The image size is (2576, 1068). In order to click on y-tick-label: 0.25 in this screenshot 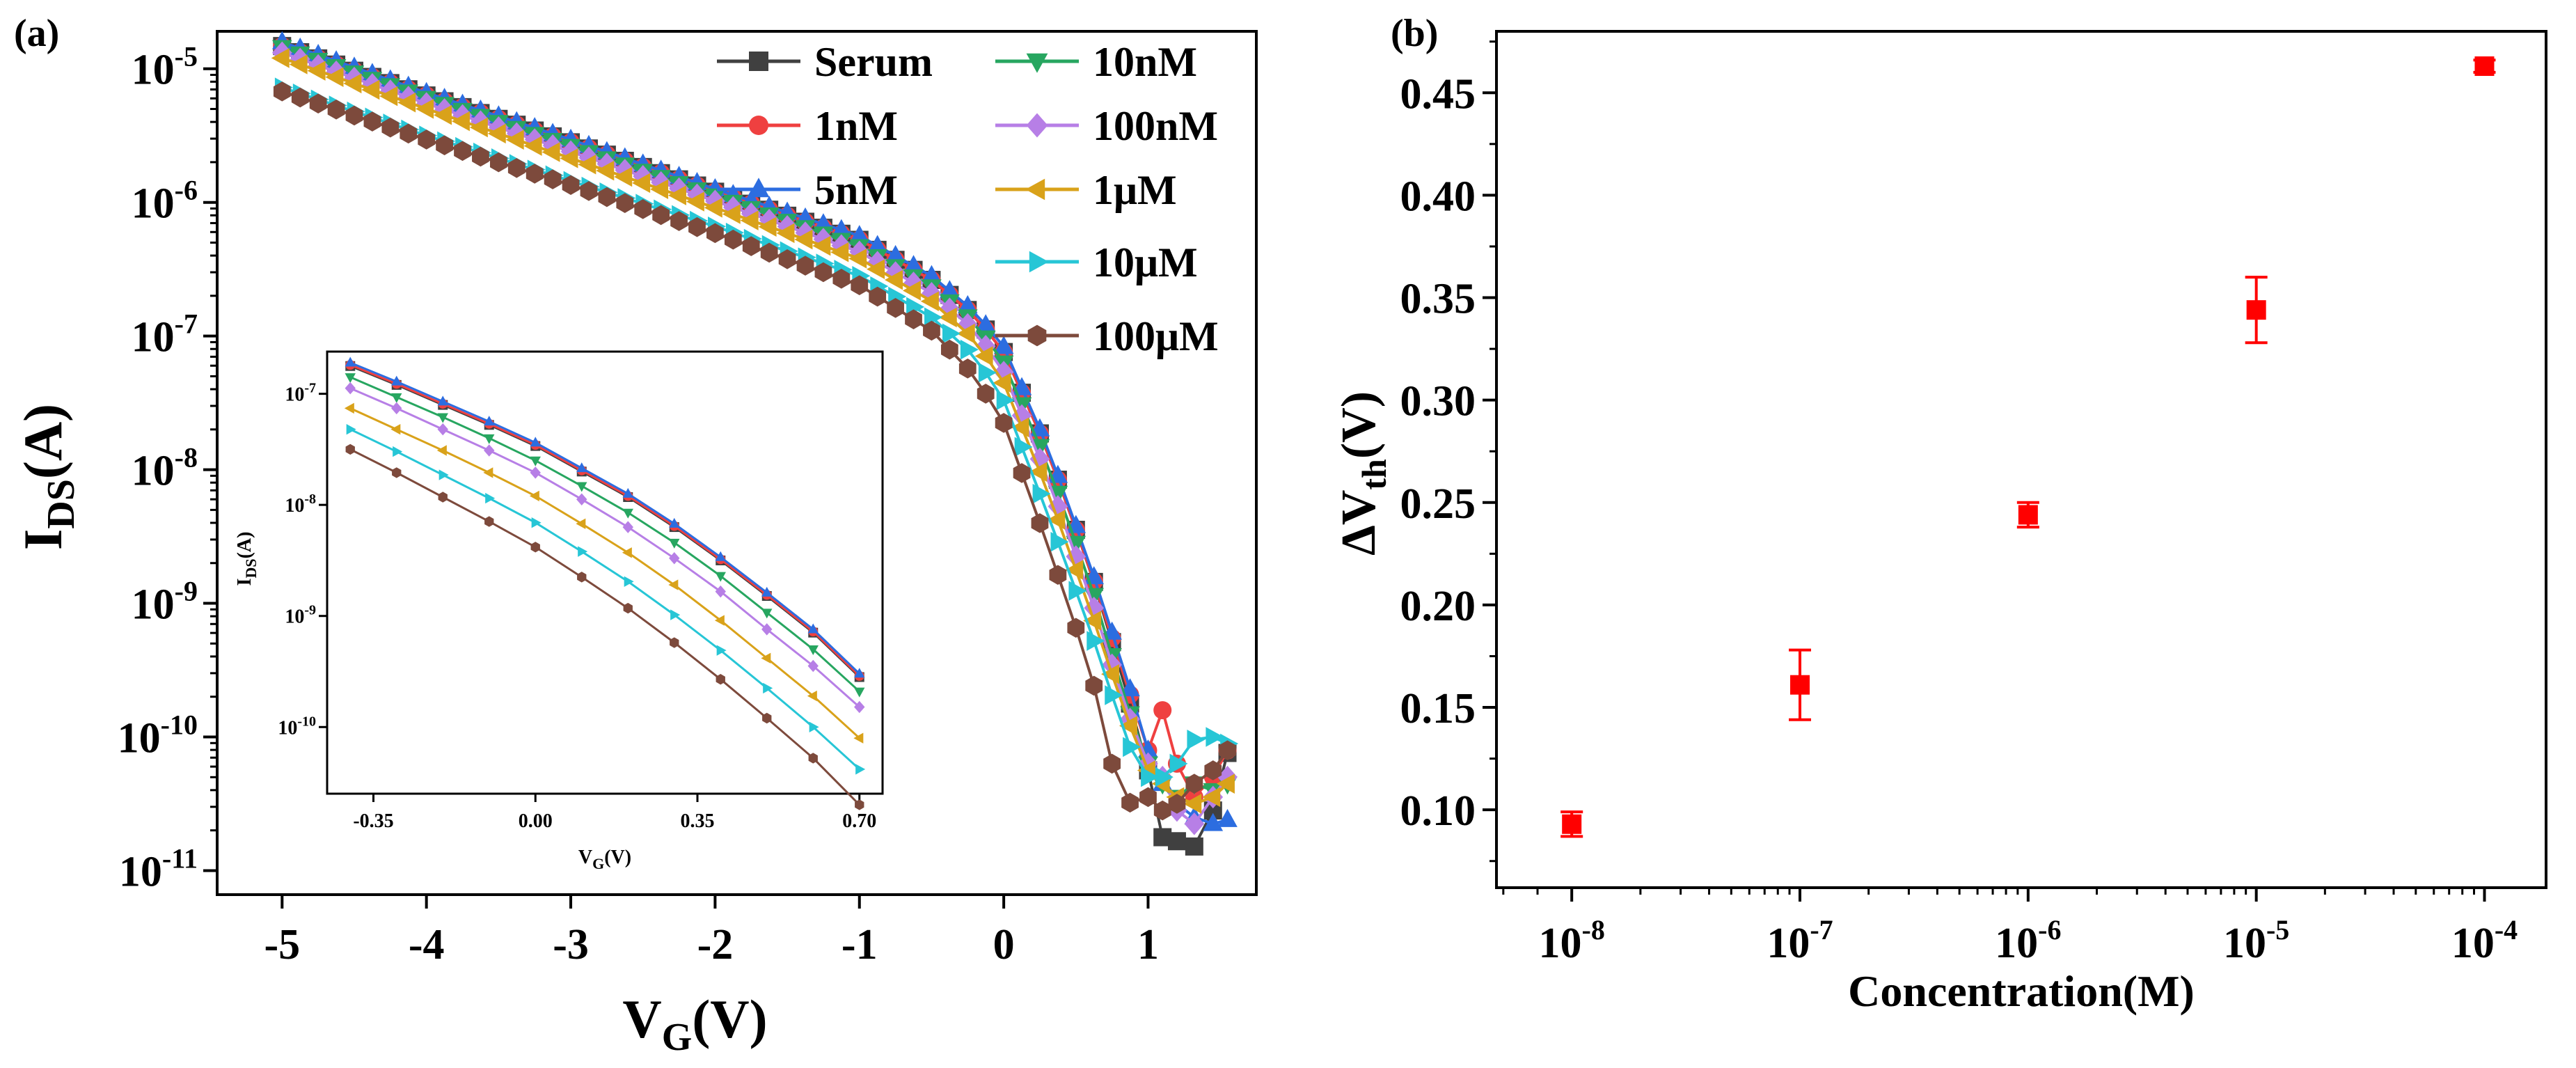, I will do `click(1438, 504)`.